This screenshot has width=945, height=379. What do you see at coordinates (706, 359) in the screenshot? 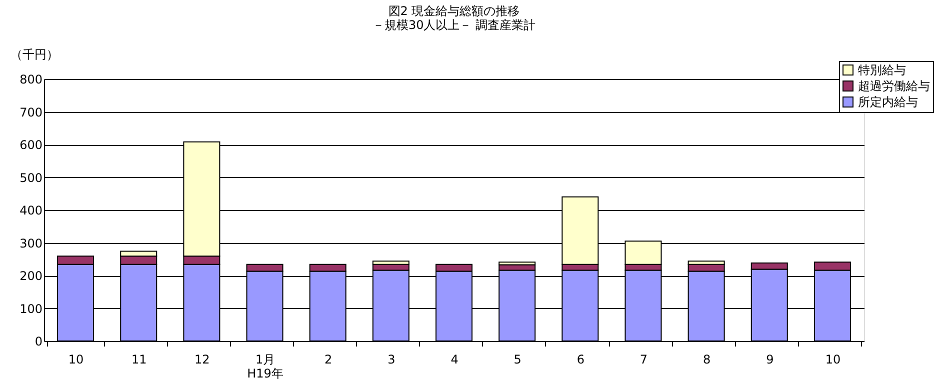
I see `x-tick-label: 8` at bounding box center [706, 359].